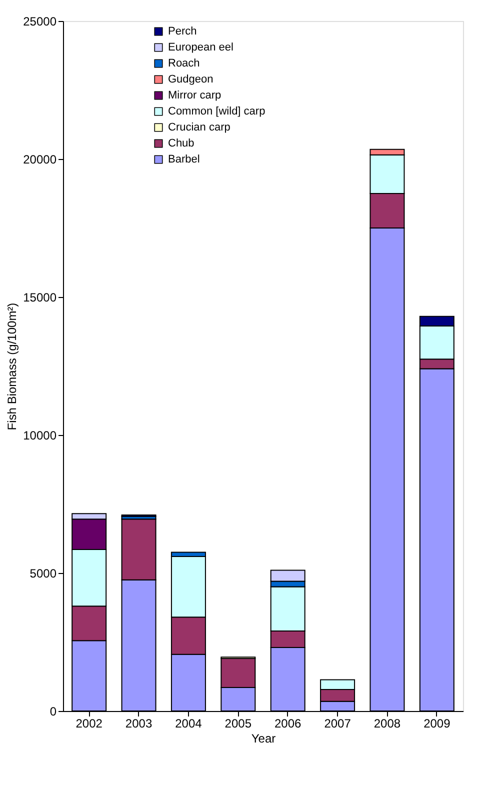 This screenshot has width=504, height=790. Describe the element at coordinates (138, 723) in the screenshot. I see `x-tick-label: 2003` at that location.